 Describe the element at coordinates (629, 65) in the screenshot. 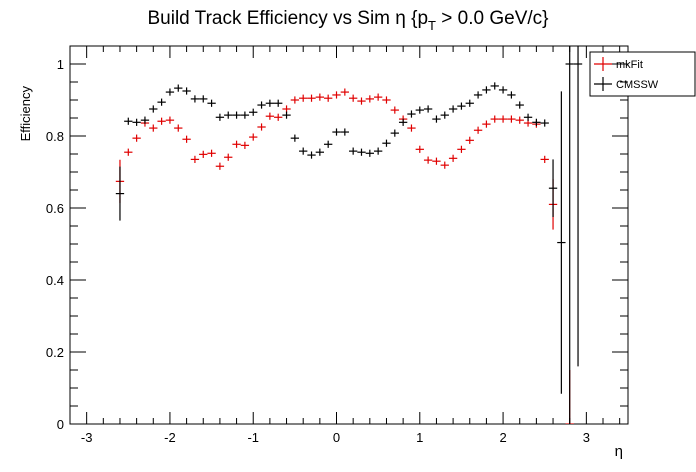

I see `legend-label: mkFit` at that location.